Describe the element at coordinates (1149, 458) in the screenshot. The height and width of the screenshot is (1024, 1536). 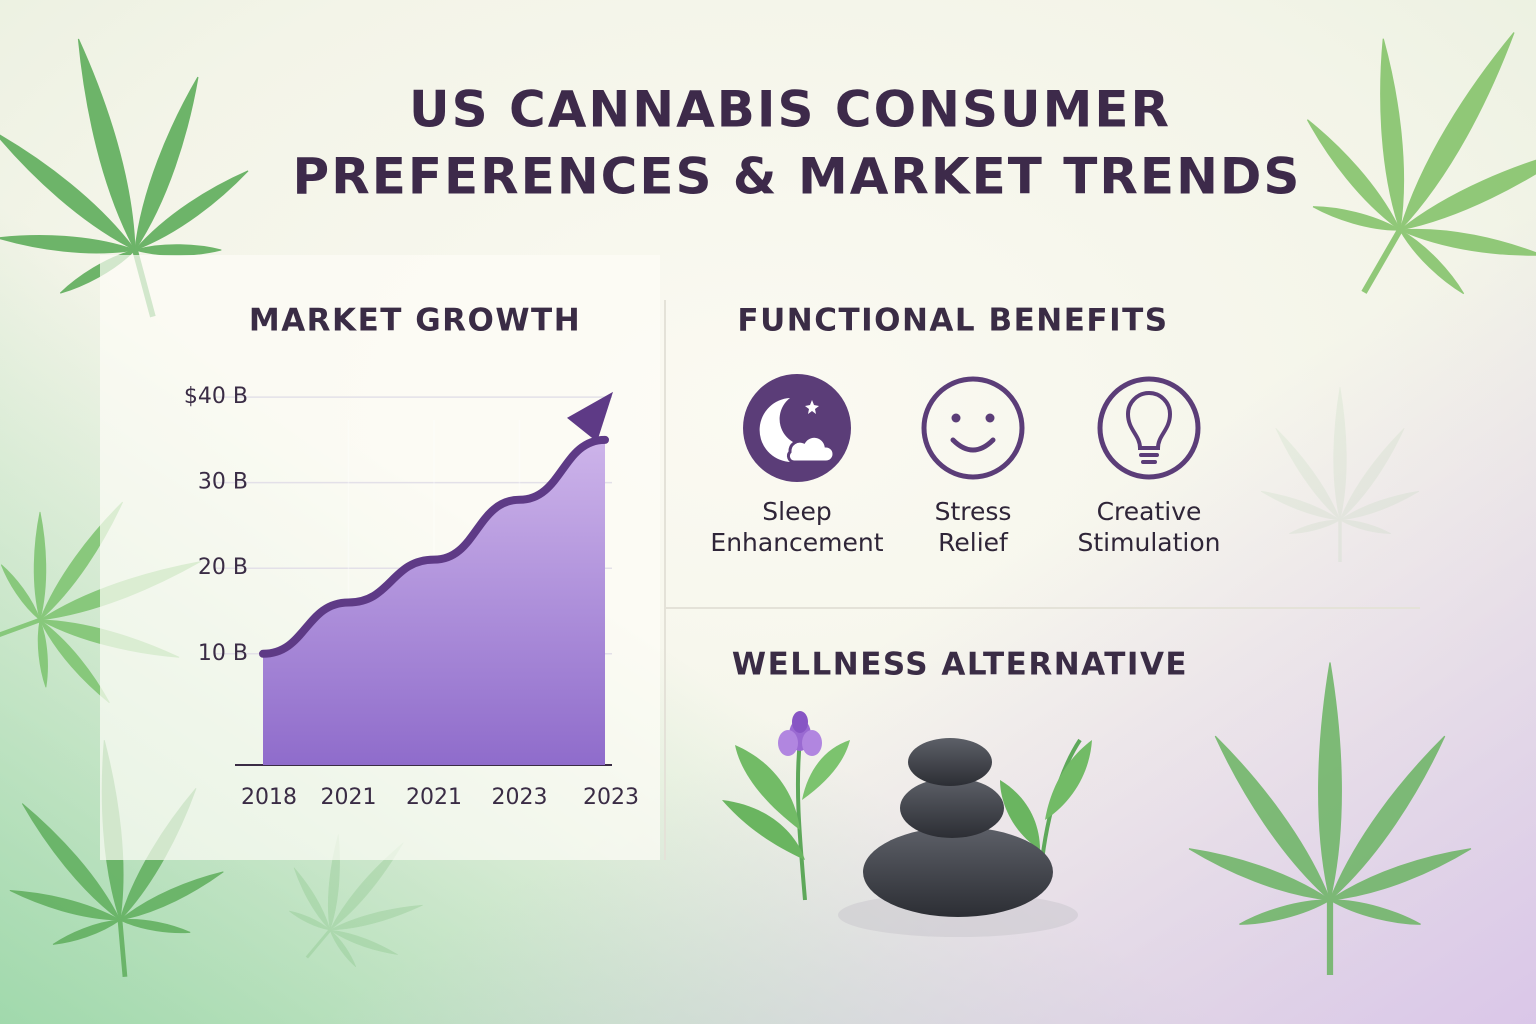
I see `bulb-base` at that location.